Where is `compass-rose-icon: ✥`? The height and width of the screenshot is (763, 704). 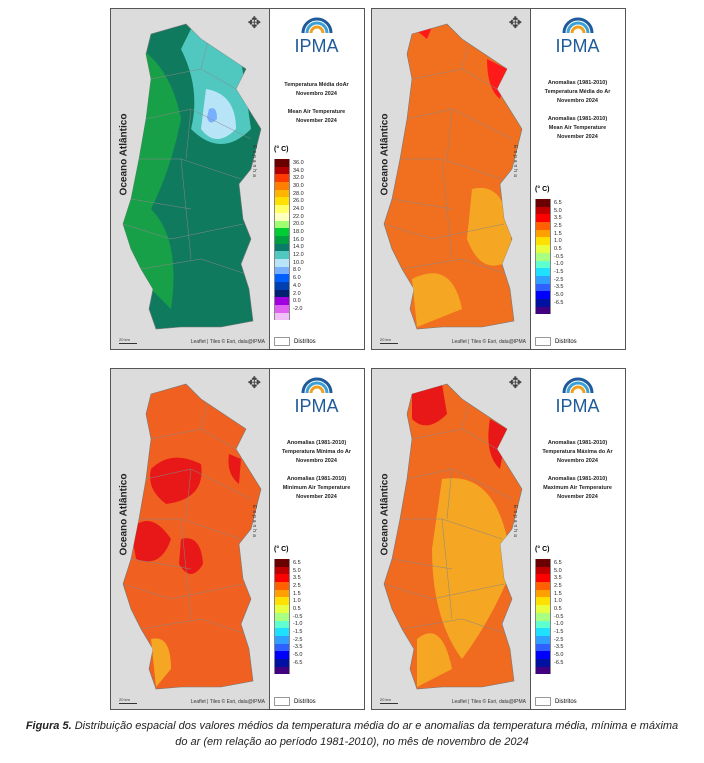
compass-rose-icon: ✥ is located at coordinates (515, 23).